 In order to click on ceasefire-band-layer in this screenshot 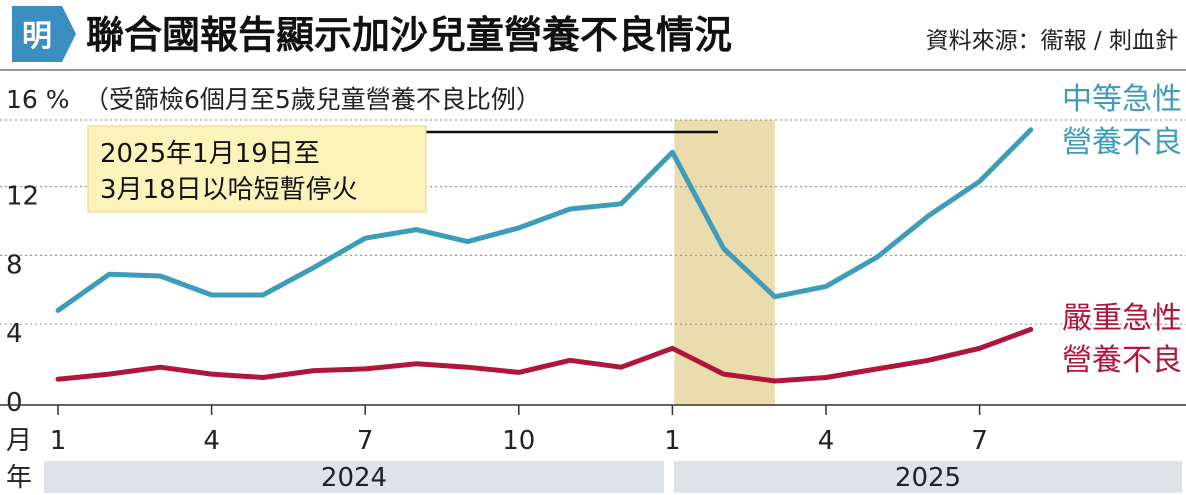, I will do `click(724, 262)`.